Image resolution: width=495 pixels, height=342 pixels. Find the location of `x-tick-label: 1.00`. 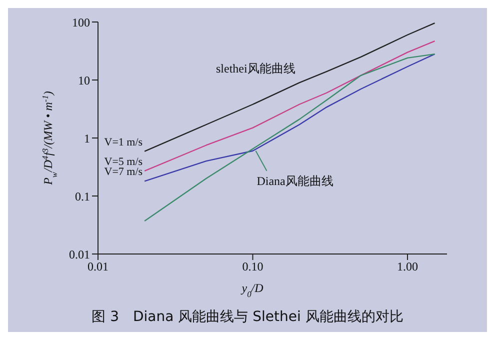

x-tick-label: 1.00 is located at coordinates (407, 267).